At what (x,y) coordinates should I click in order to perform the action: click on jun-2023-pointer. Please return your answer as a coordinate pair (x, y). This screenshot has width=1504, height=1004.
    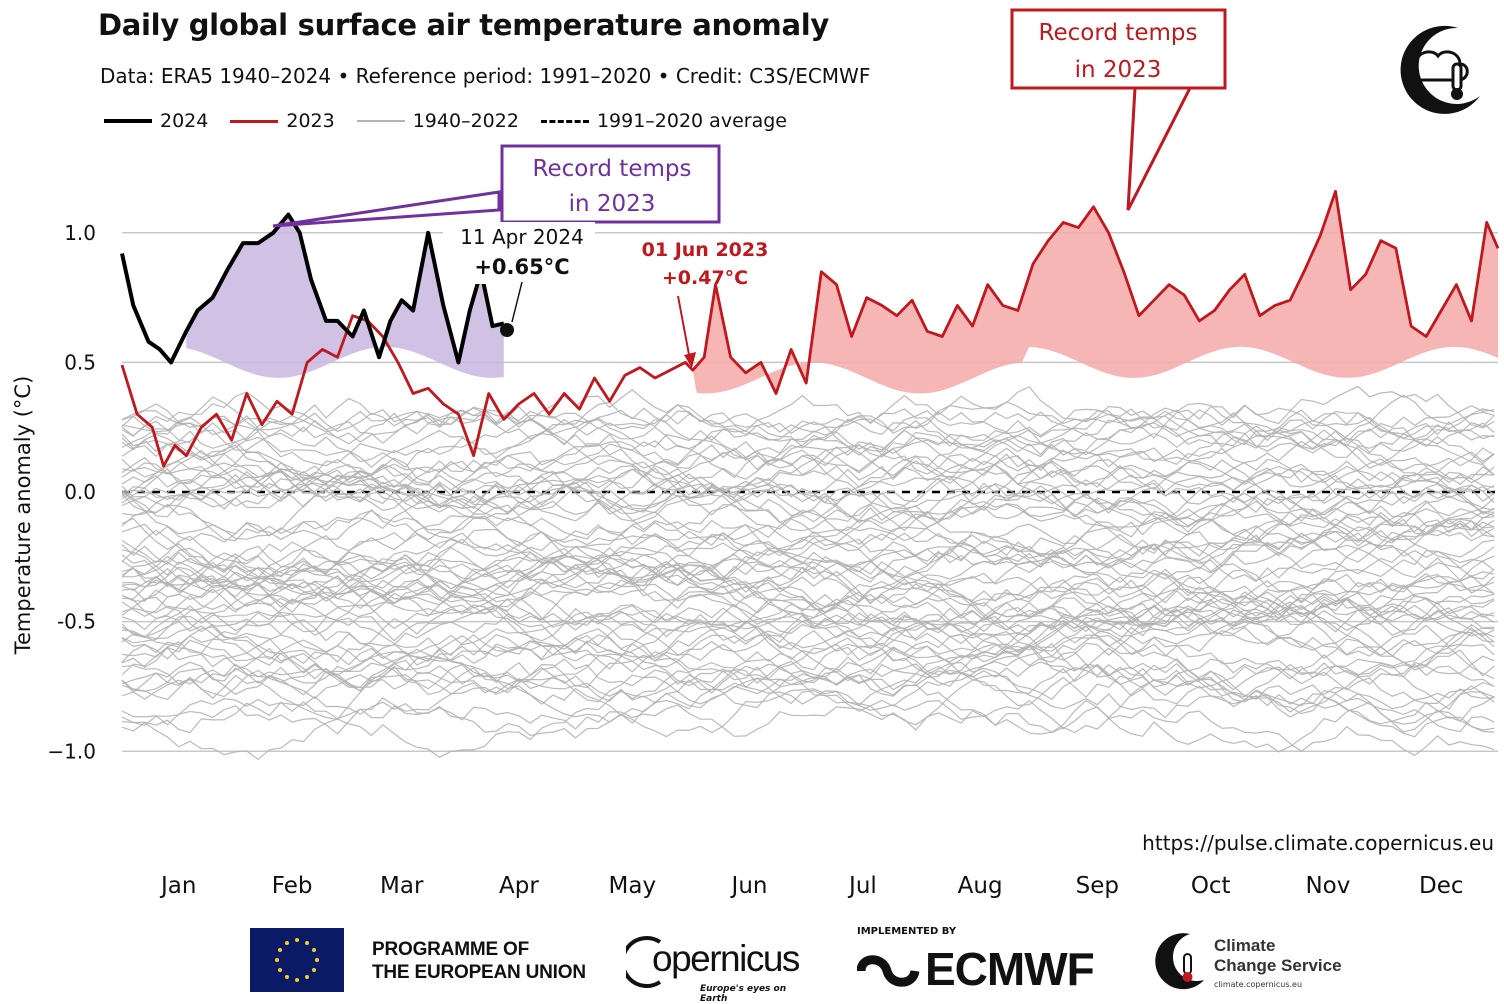
    Looking at the image, I should click on (684, 328).